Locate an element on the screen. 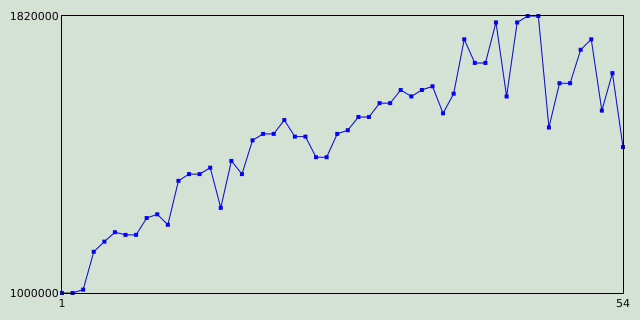  y-tick-label: 1000000 is located at coordinates (34, 293).